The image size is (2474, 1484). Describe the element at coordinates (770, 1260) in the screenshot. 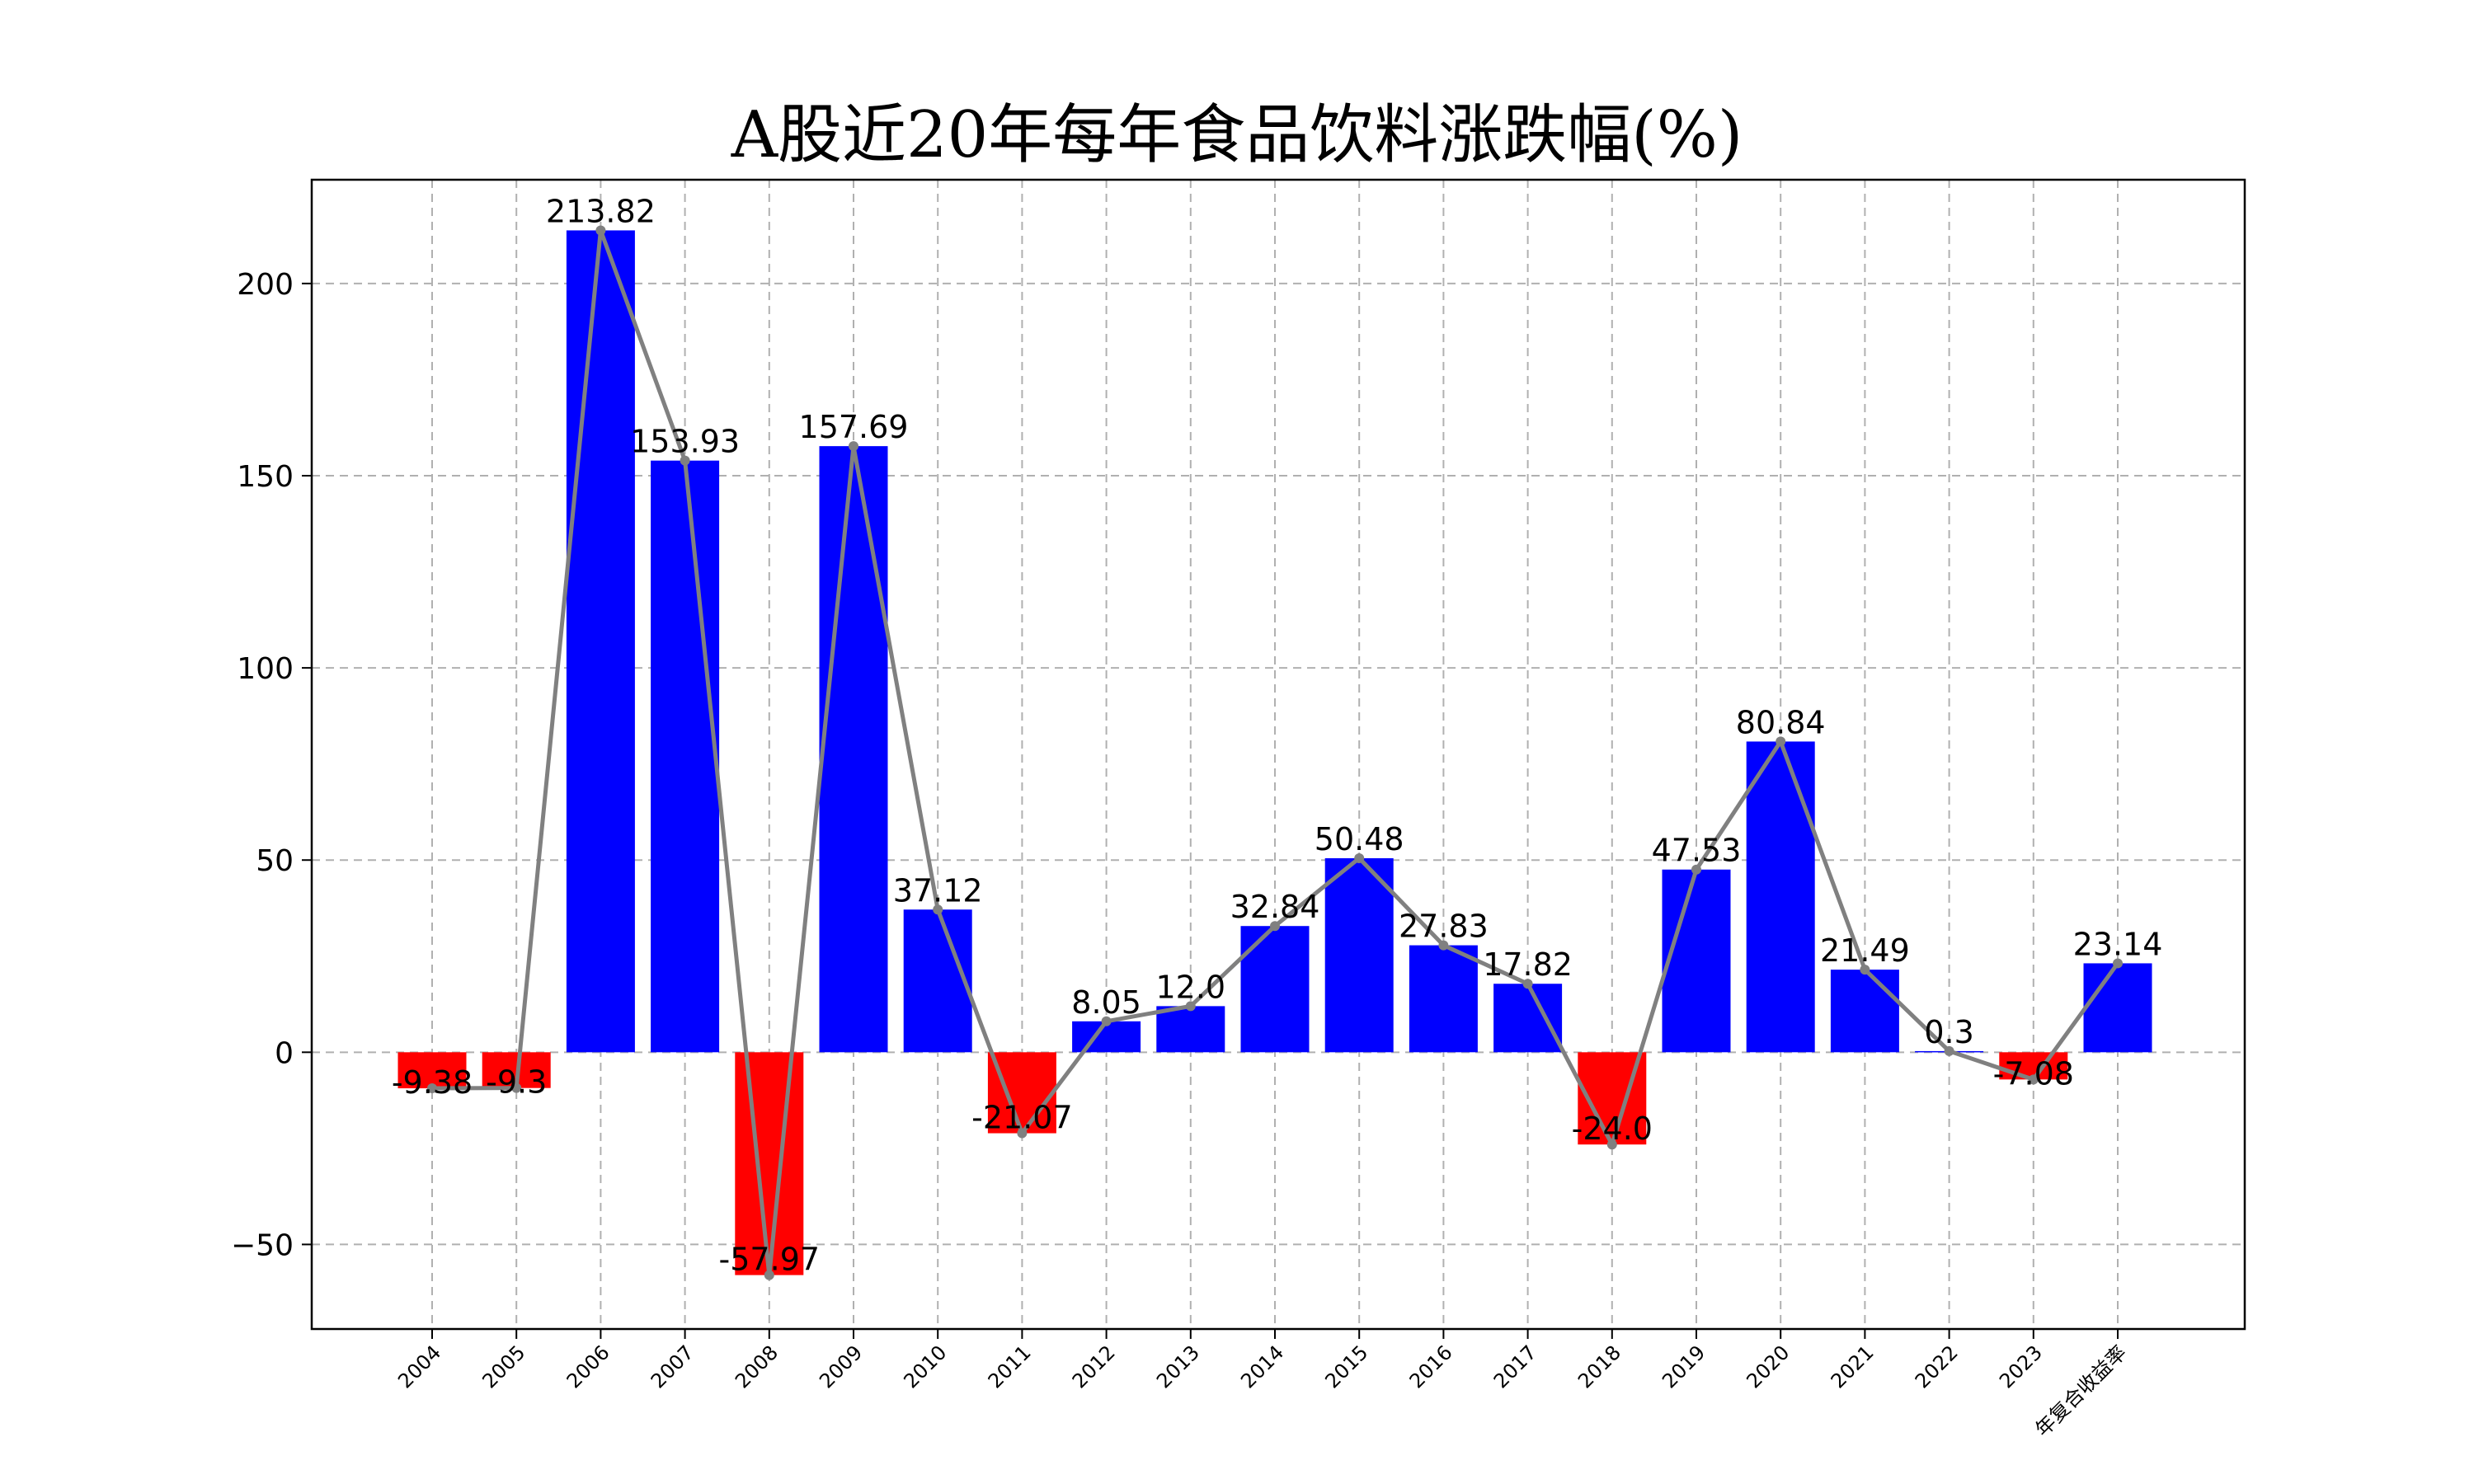

I see `data-label: -57.97` at that location.